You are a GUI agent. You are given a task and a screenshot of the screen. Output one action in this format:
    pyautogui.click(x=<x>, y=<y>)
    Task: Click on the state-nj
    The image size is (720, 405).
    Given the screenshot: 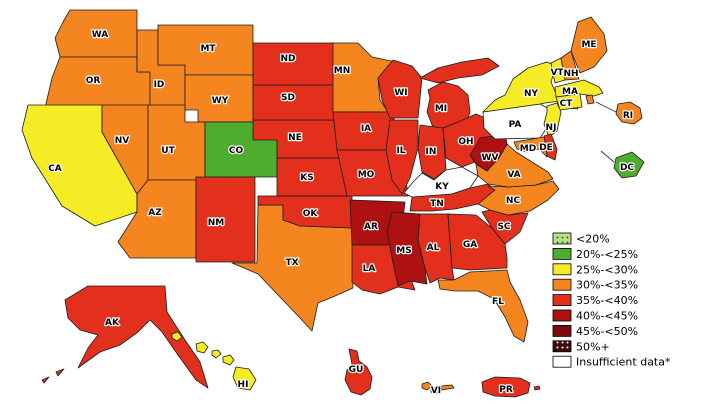 What is the action you would take?
    pyautogui.click(x=552, y=120)
    